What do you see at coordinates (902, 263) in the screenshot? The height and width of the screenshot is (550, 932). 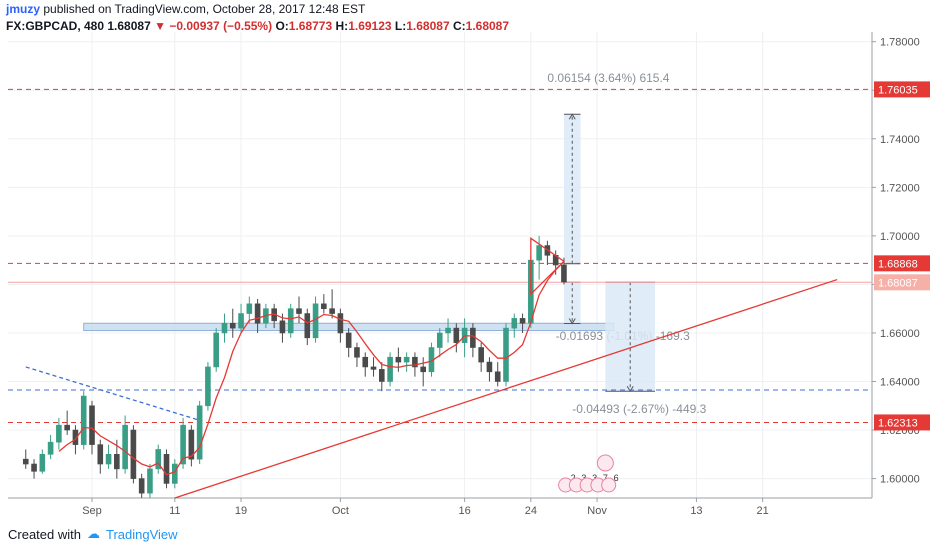 I see `resistance-mid-tag` at bounding box center [902, 263].